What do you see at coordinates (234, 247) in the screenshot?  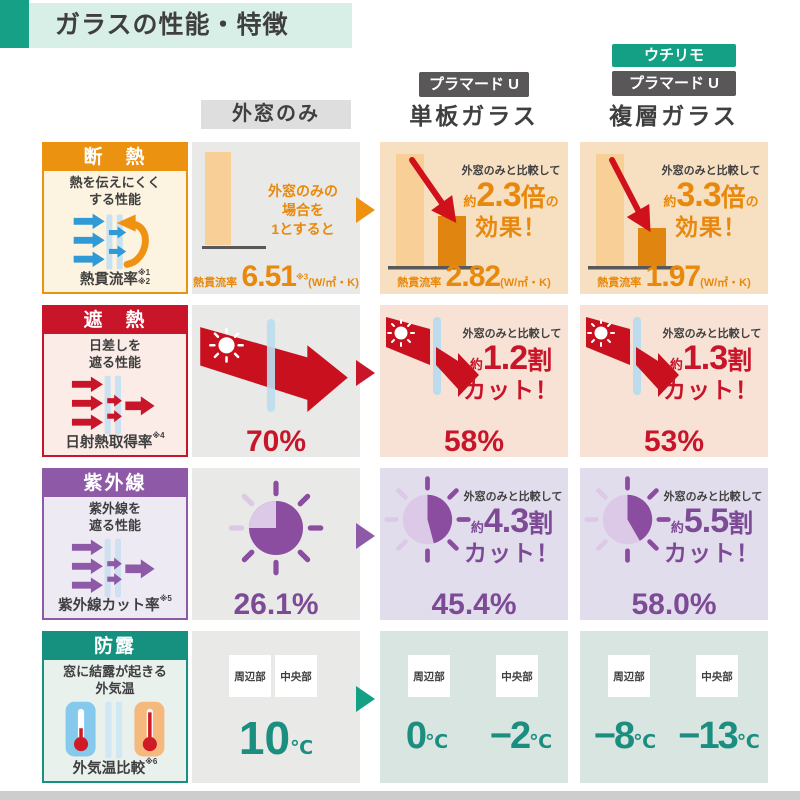 I see `axis-line` at bounding box center [234, 247].